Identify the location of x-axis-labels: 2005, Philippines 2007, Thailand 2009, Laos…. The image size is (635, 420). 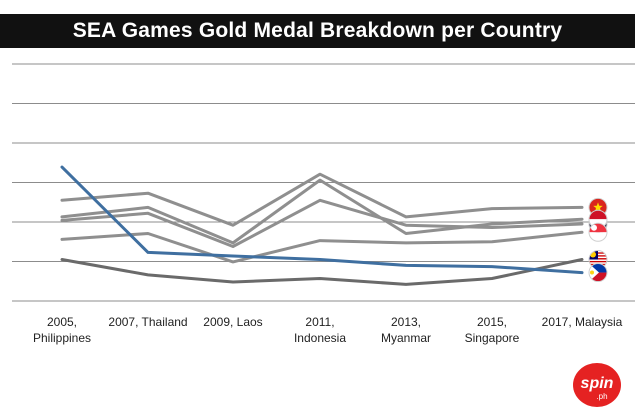
(328, 330).